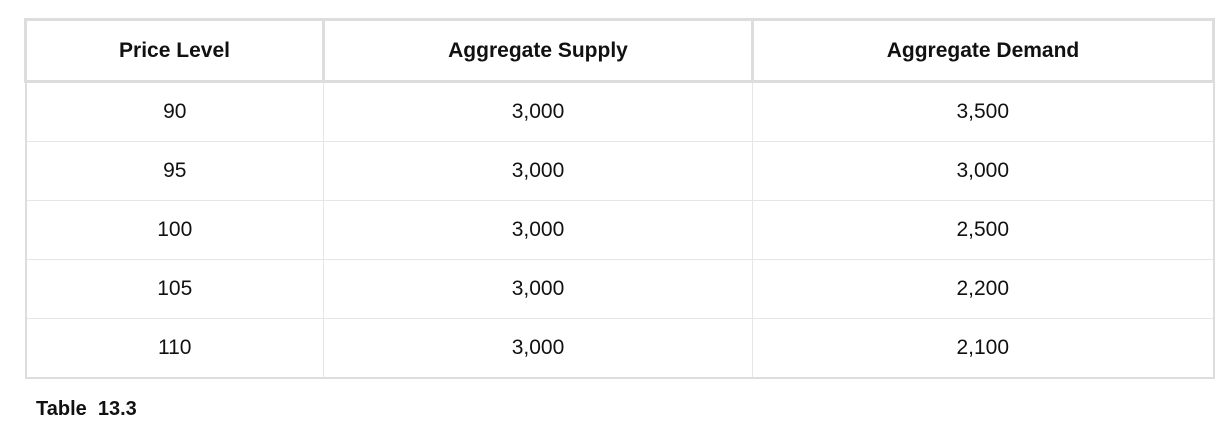 The image size is (1231, 435). Describe the element at coordinates (983, 111) in the screenshot. I see `cell-aggregate-demand: 3,500` at that location.